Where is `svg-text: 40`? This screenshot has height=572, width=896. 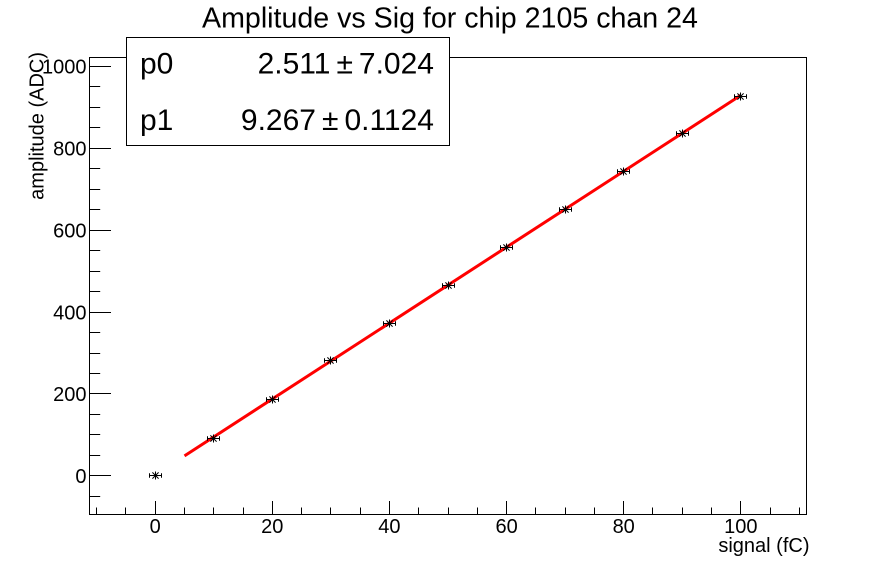 svg-text: 40 is located at coordinates (389, 527).